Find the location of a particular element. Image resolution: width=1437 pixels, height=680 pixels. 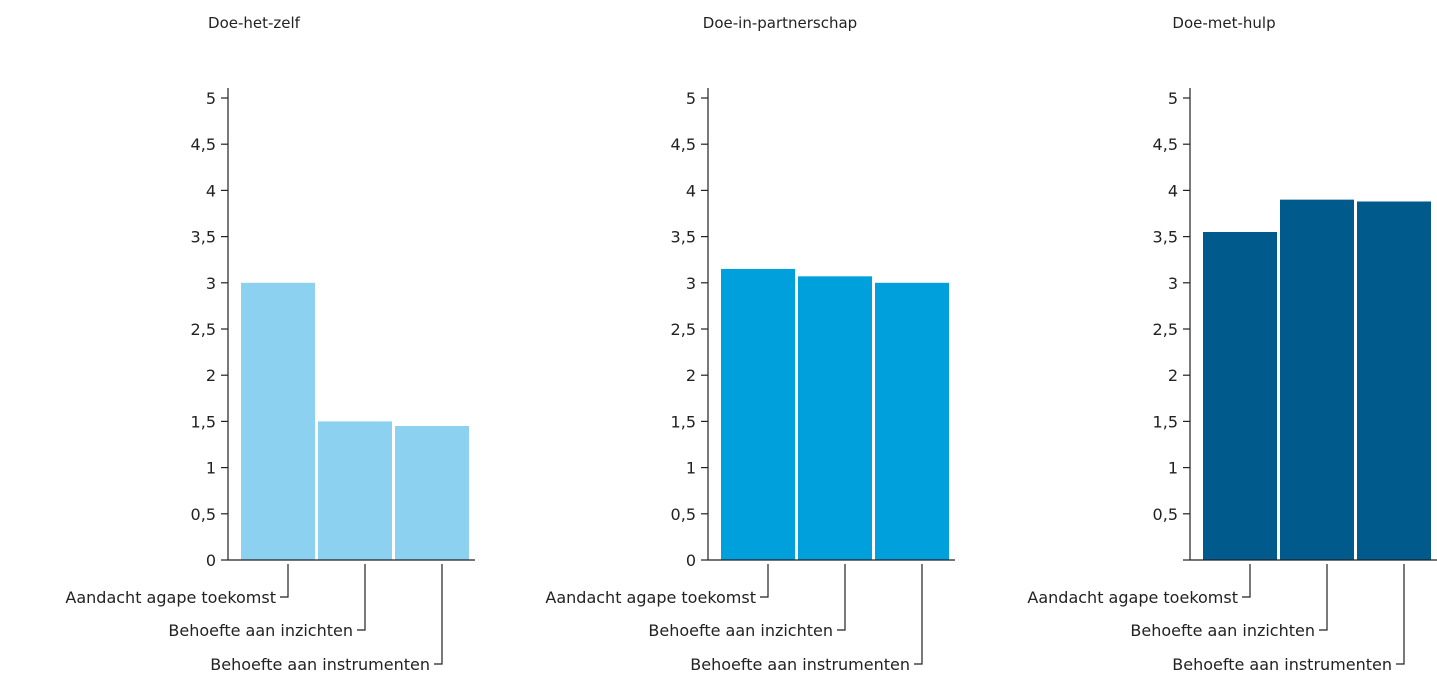

chart-title: Doe-het-zelf is located at coordinates (254, 23).